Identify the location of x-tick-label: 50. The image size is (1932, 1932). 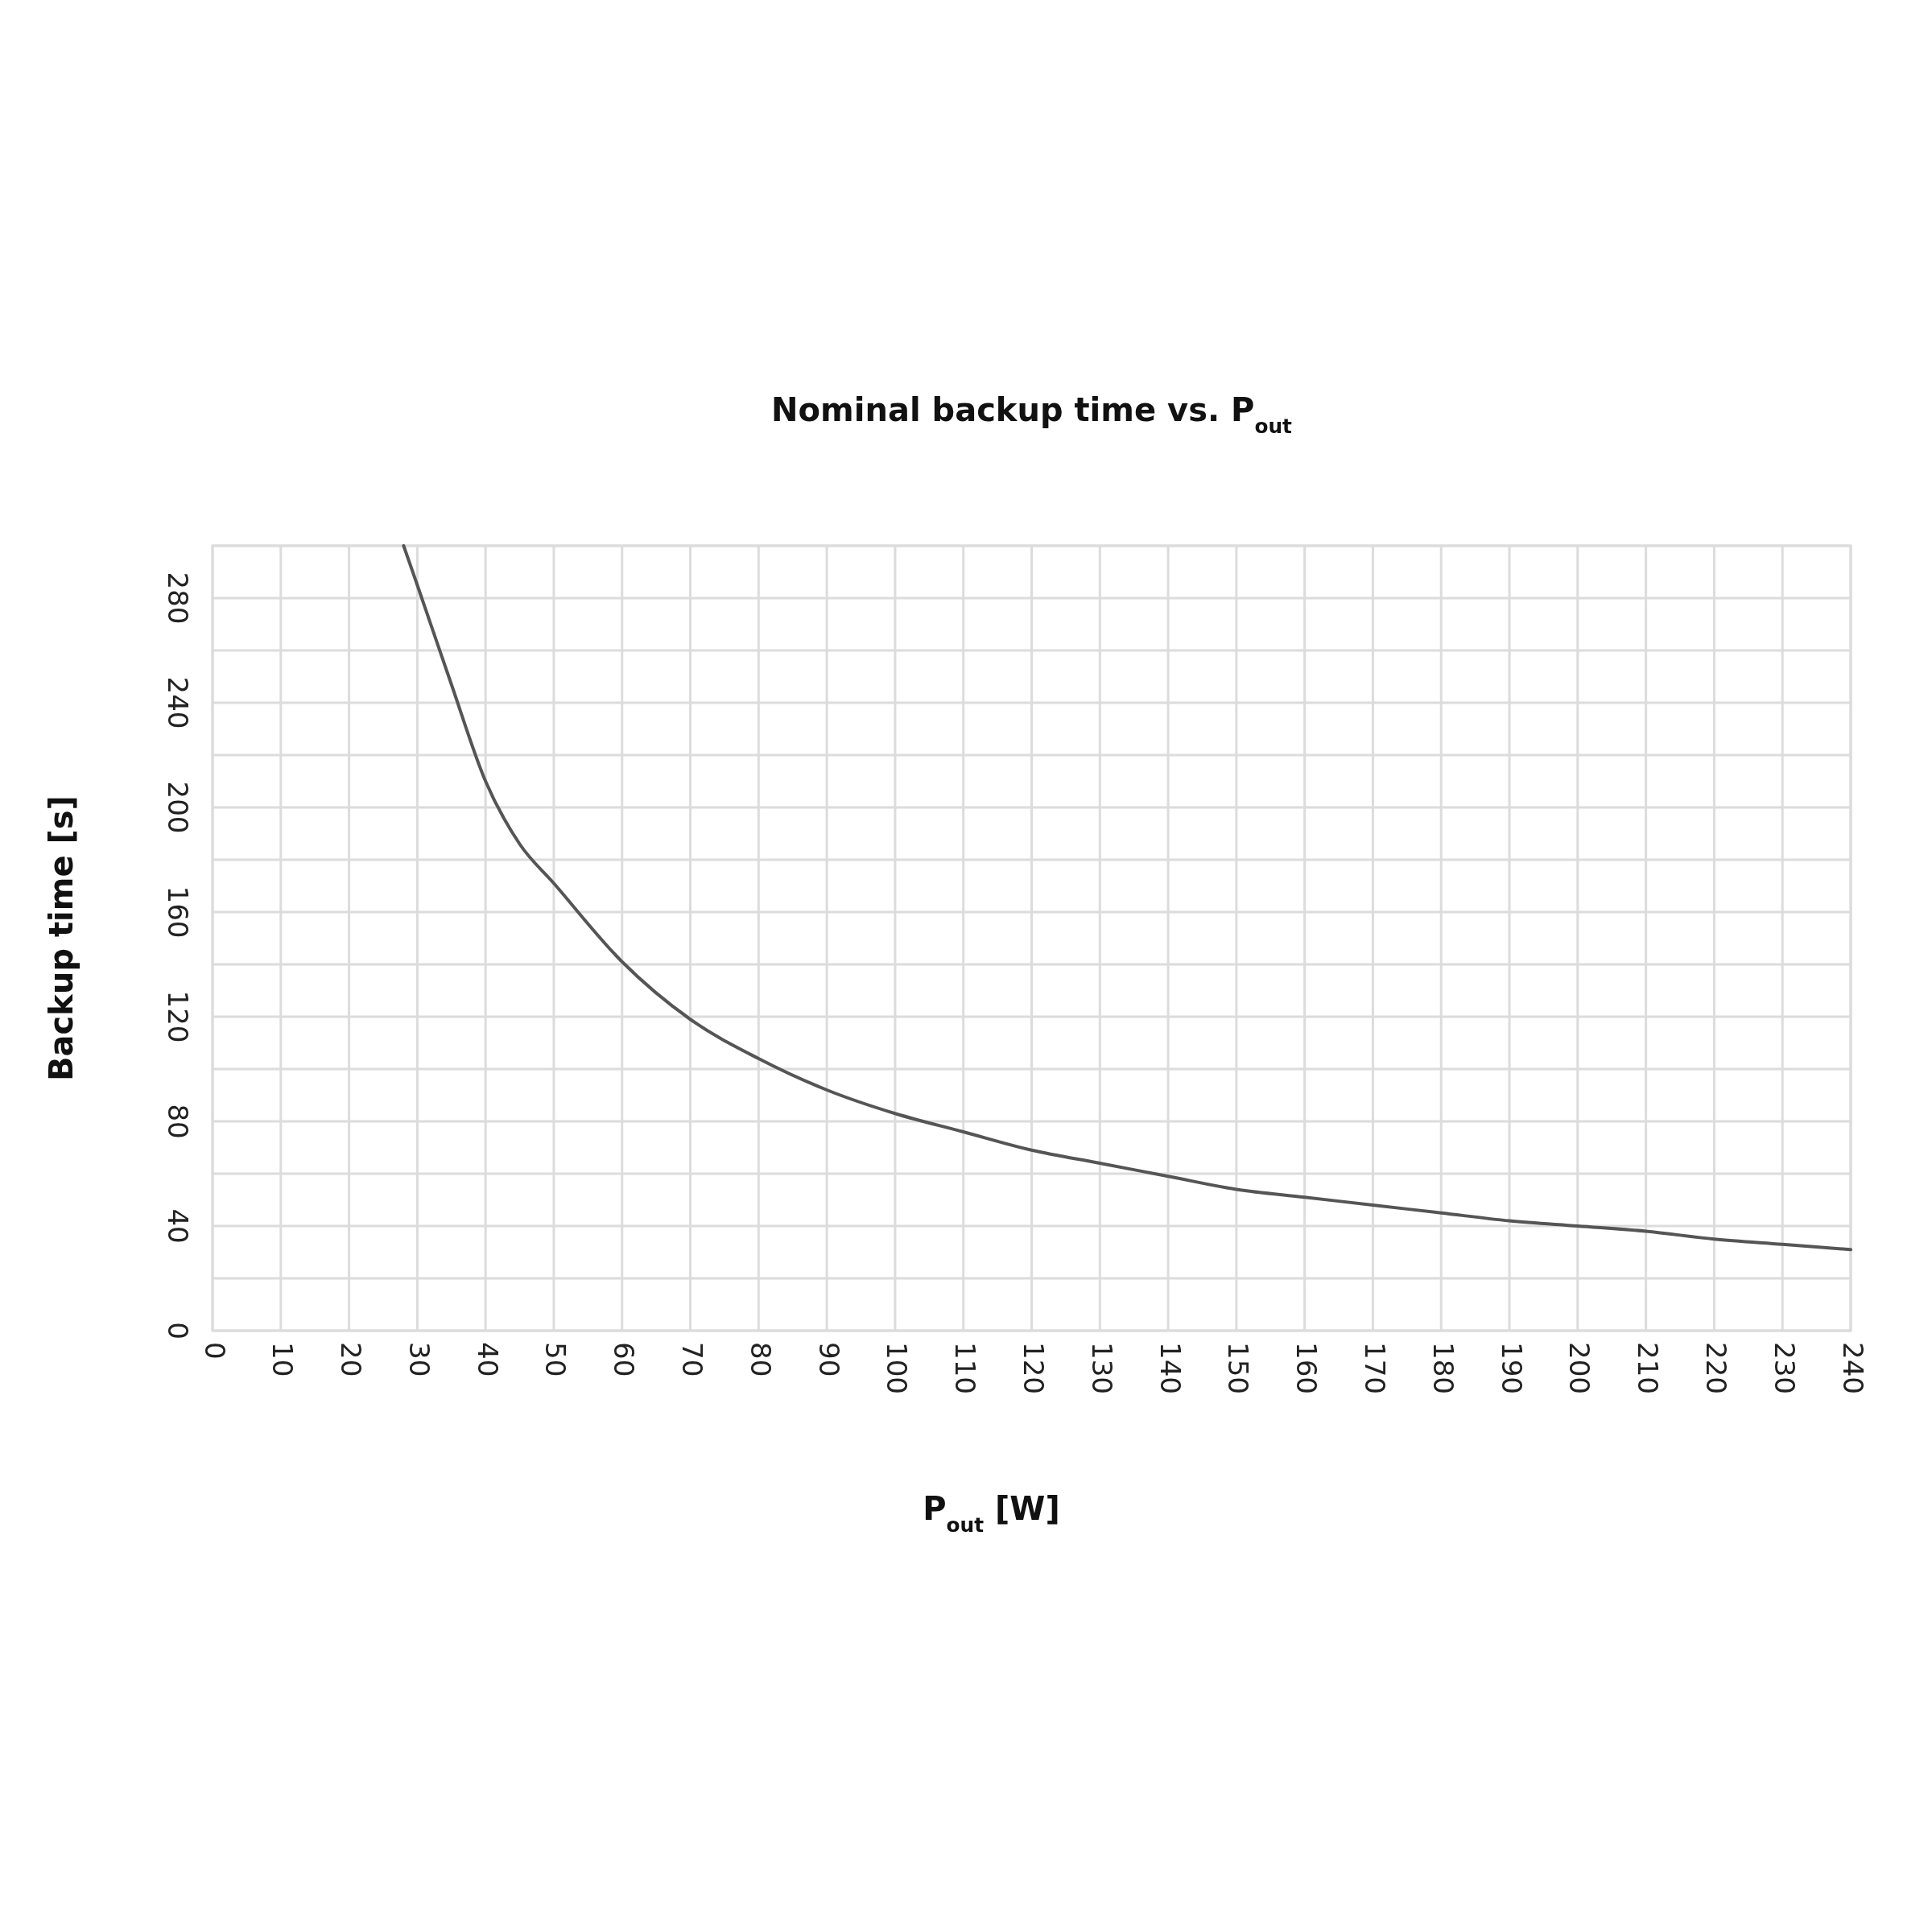
(555, 1359).